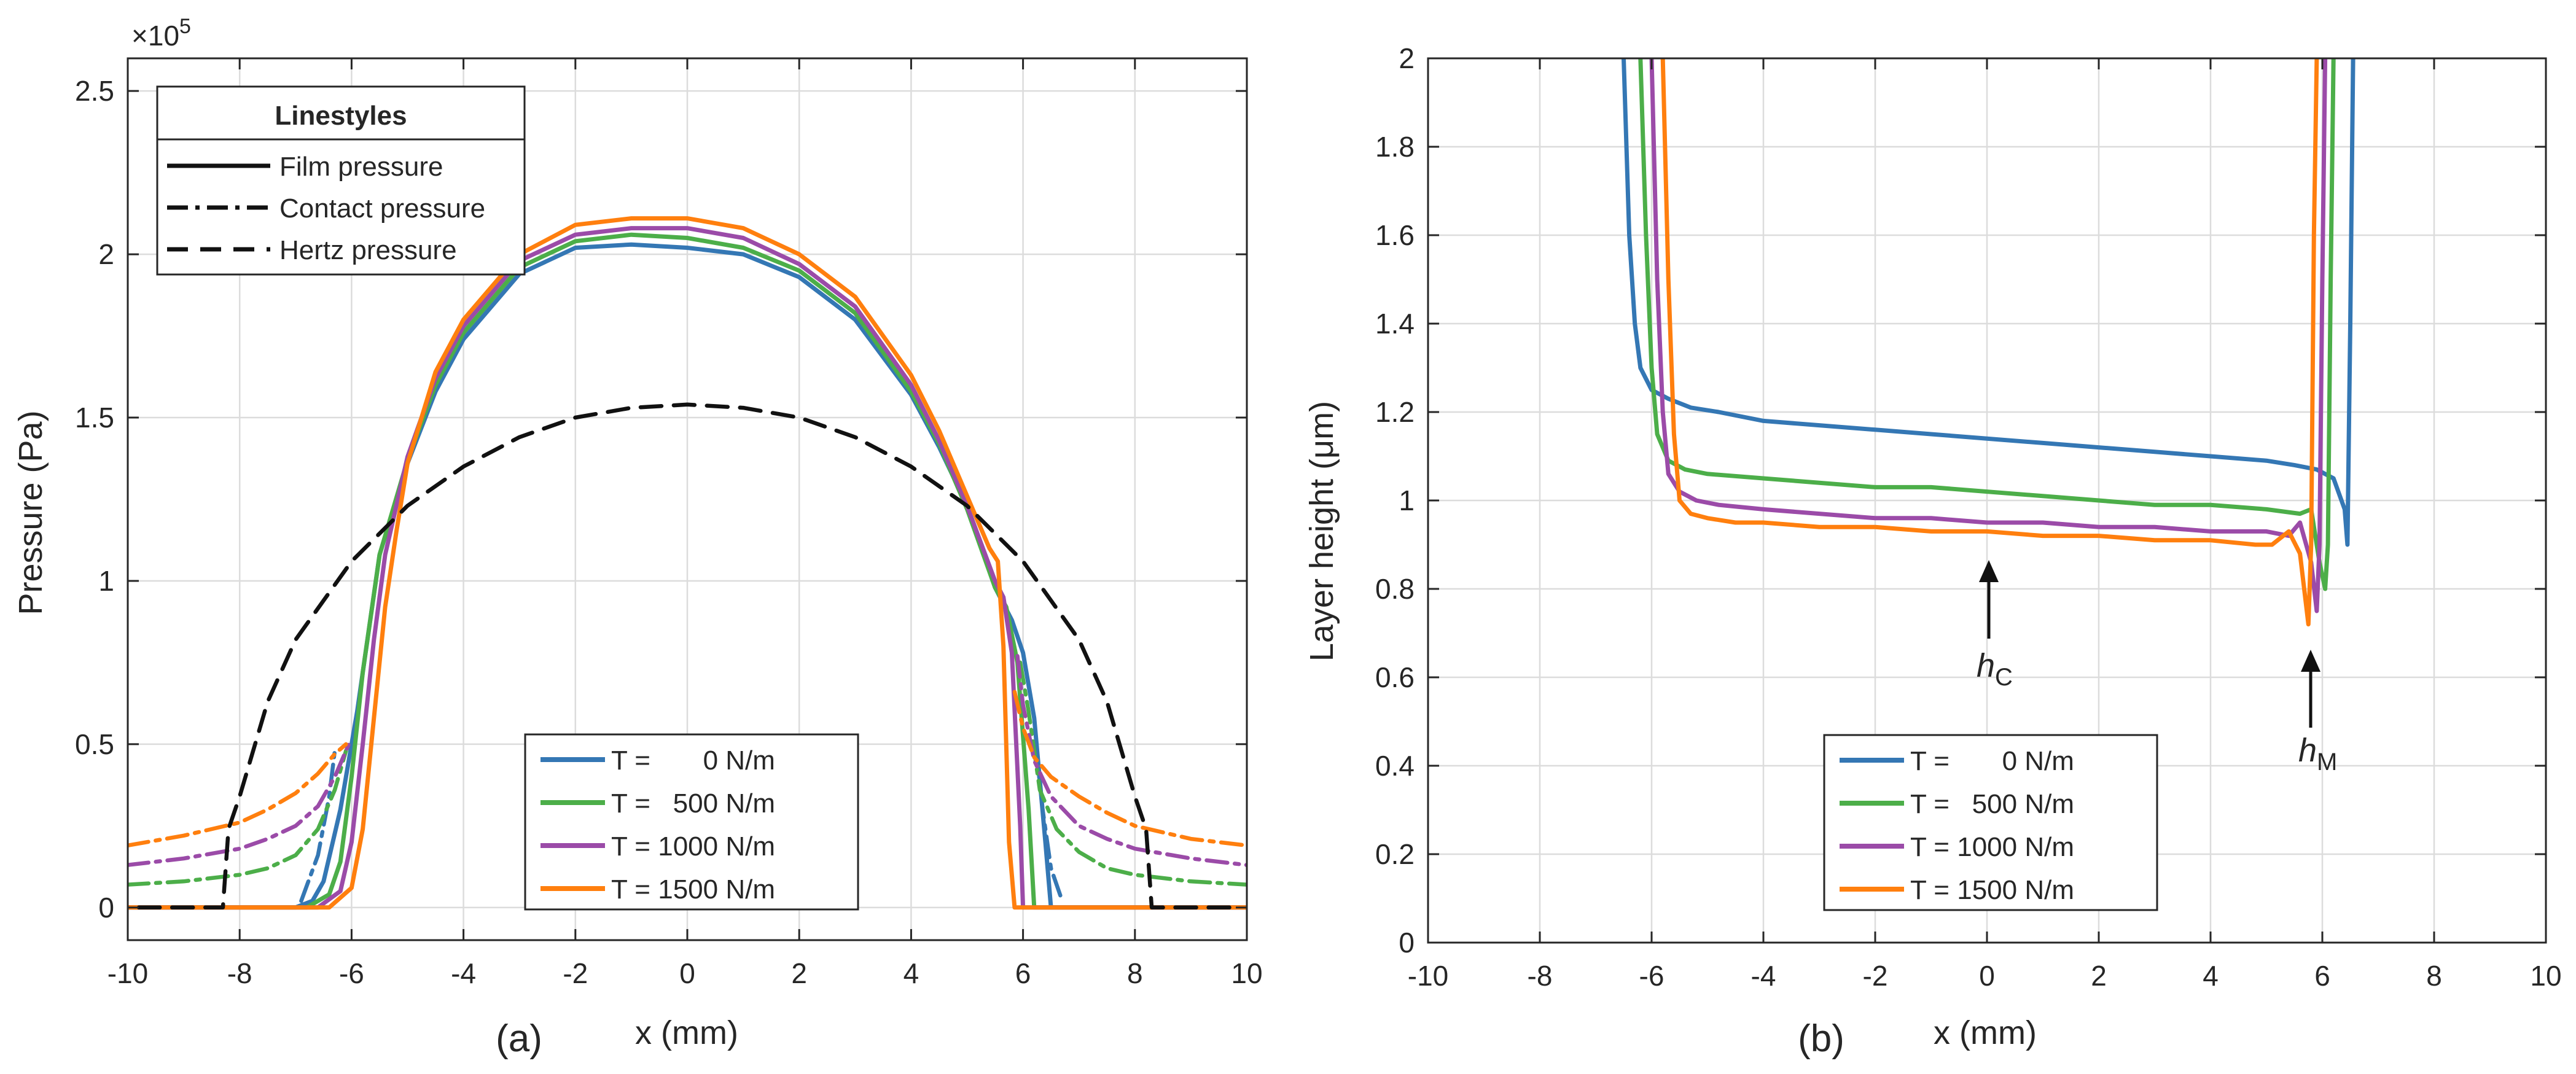  What do you see at coordinates (1395, 412) in the screenshot?
I see `y-tick-label: 1.2` at bounding box center [1395, 412].